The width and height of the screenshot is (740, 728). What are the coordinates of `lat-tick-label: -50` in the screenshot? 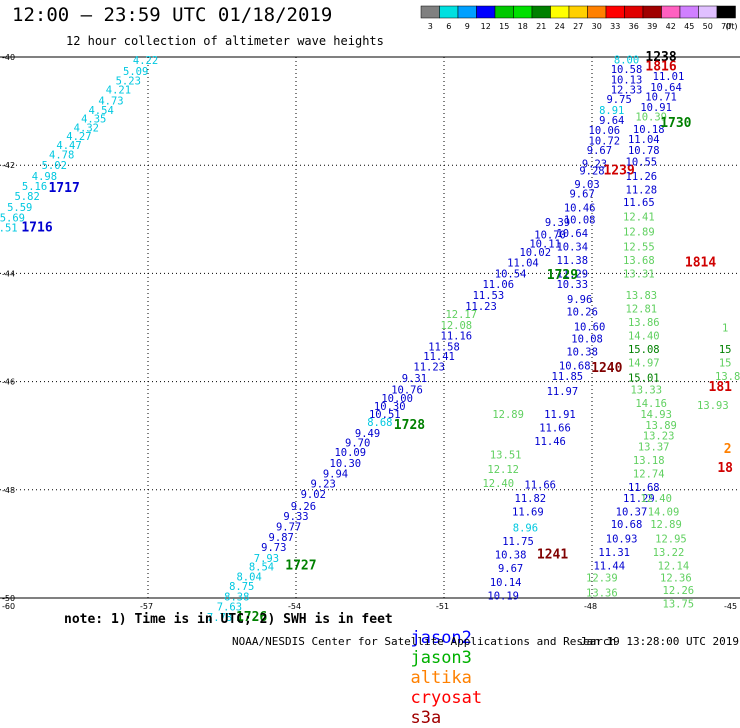 It's located at (8, 598).